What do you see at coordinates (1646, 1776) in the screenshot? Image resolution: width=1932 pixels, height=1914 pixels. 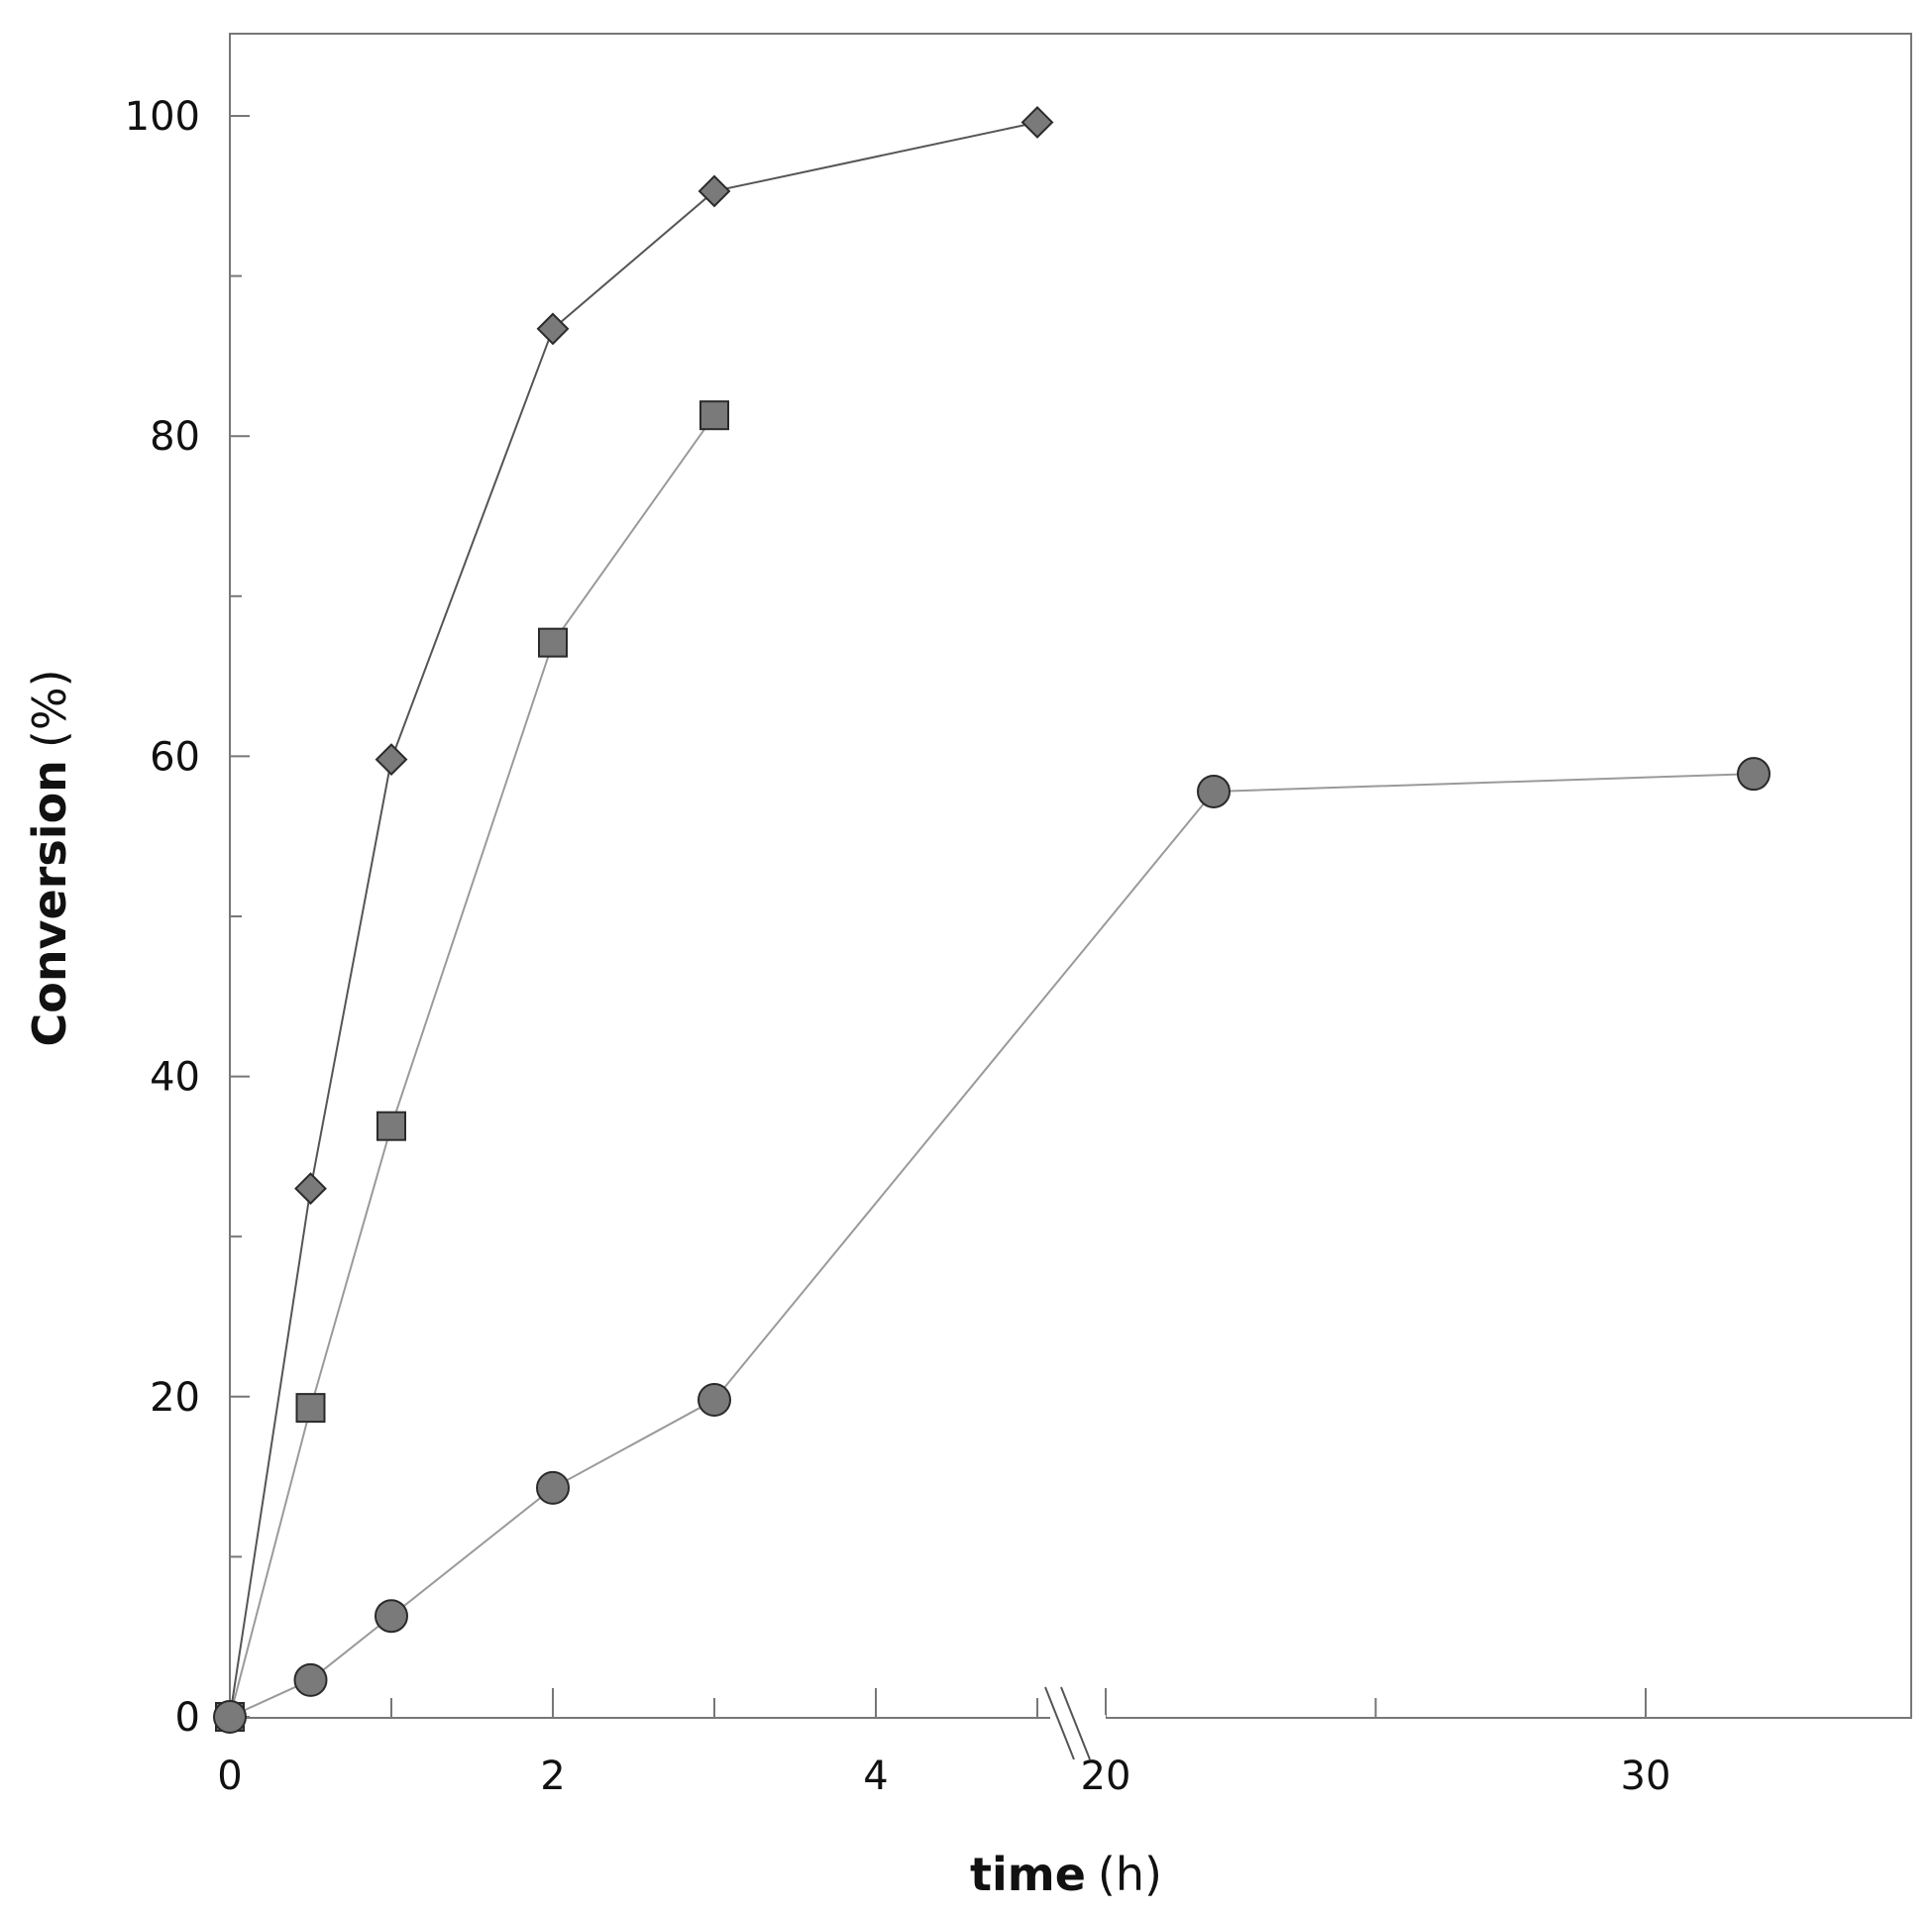 I see `x-tick-label: 30` at bounding box center [1646, 1776].